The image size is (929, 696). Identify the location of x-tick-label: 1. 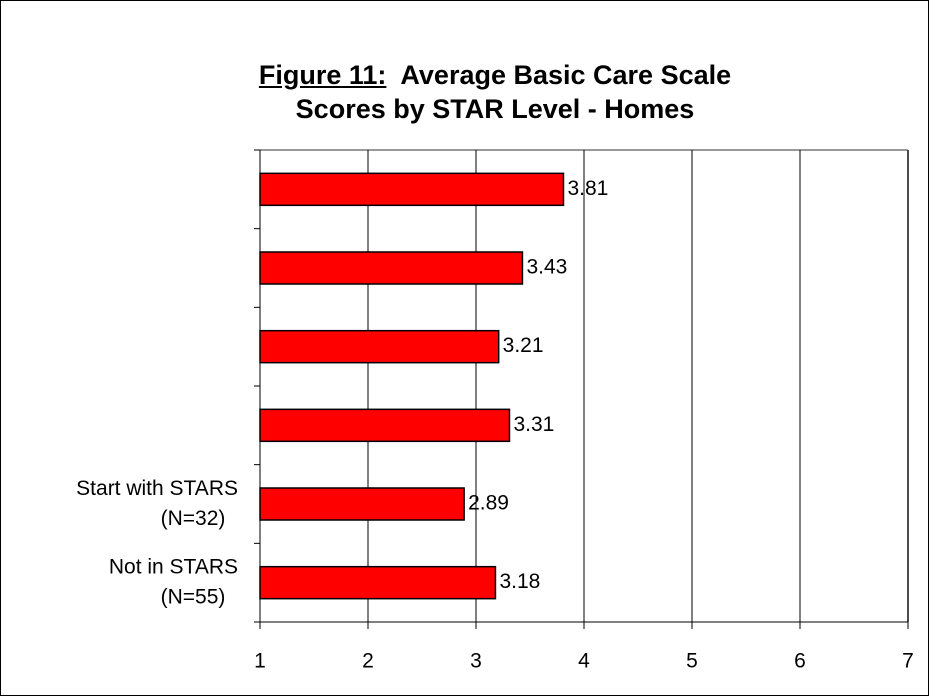
(260, 661).